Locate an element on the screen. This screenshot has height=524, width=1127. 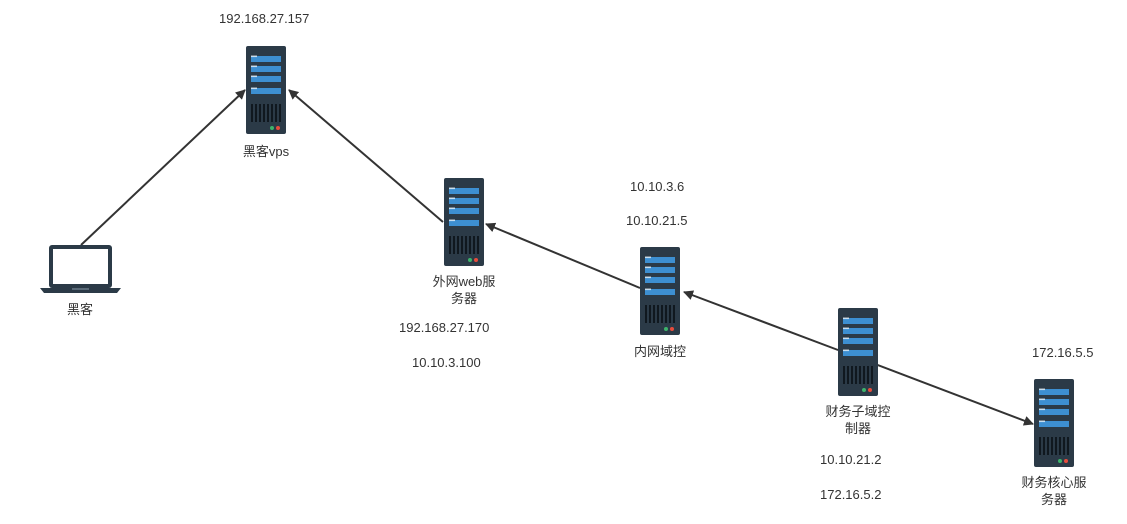
laptop-icon is located at coordinates (80, 269).